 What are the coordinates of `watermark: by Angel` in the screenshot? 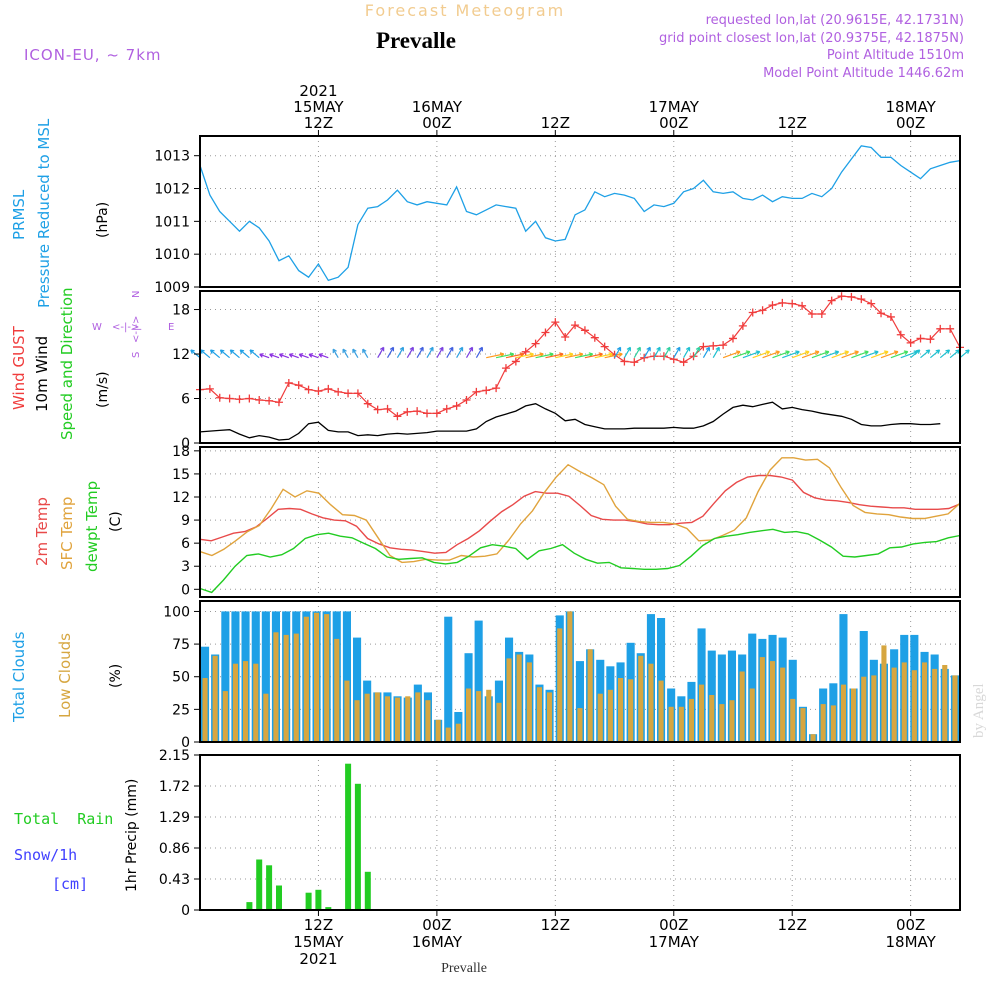 It's located at (979, 710).